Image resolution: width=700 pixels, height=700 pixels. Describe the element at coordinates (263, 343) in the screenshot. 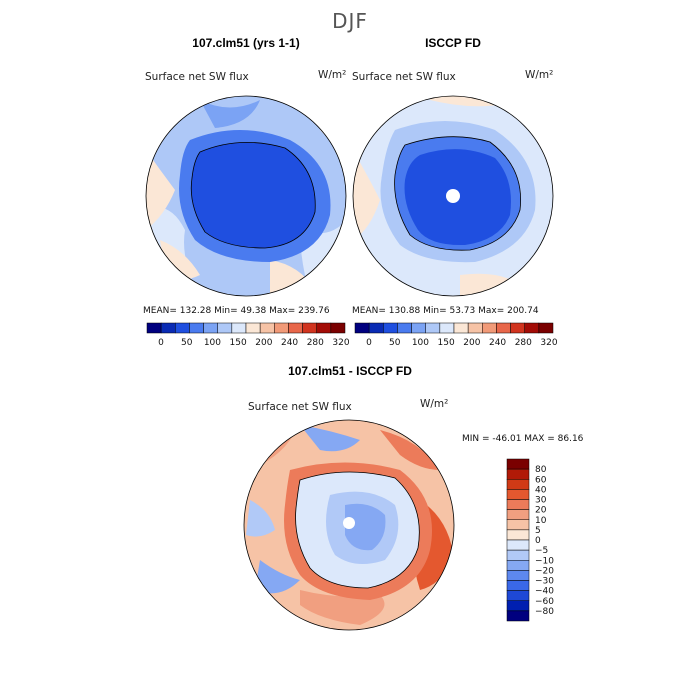

I see `panel-model-colorbar-tick-label: 200` at that location.